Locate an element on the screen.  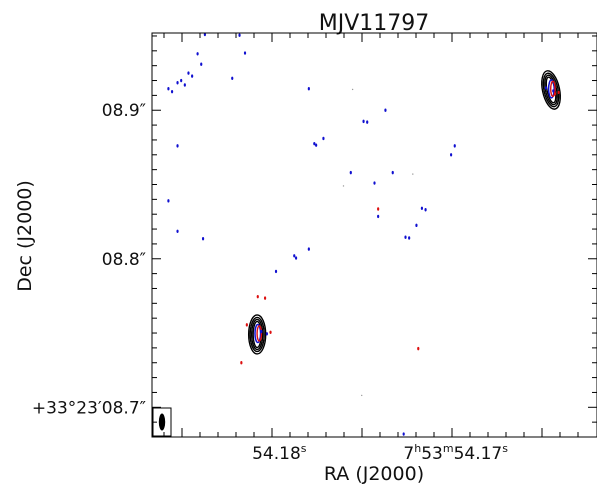
x-tick-unit: s is located at coordinates (304, 448).